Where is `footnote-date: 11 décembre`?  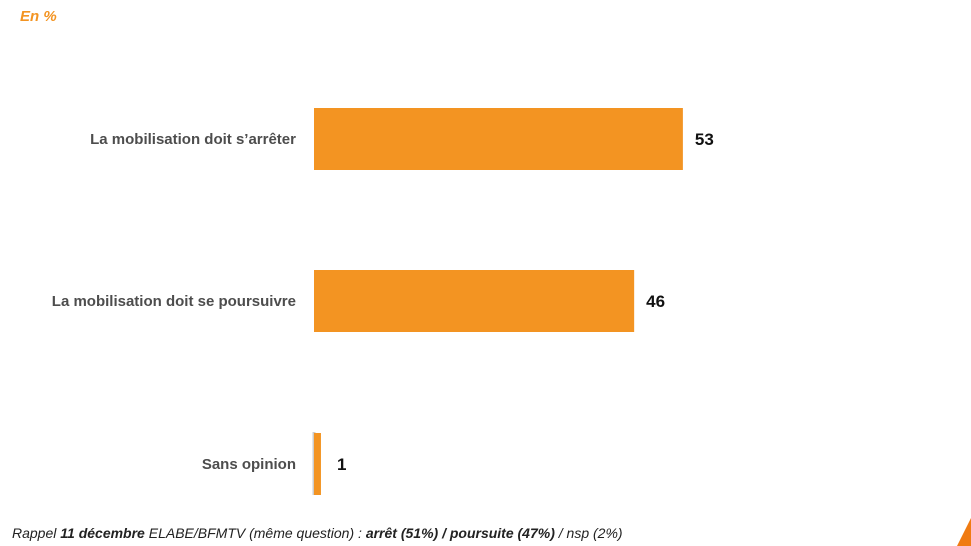 footnote-date: 11 décembre is located at coordinates (102, 533).